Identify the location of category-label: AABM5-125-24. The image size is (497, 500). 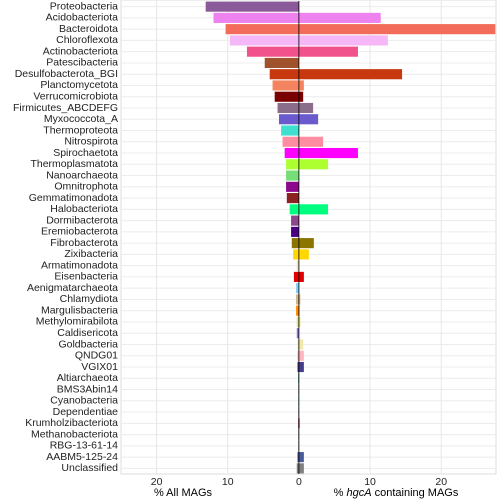
(82, 457).